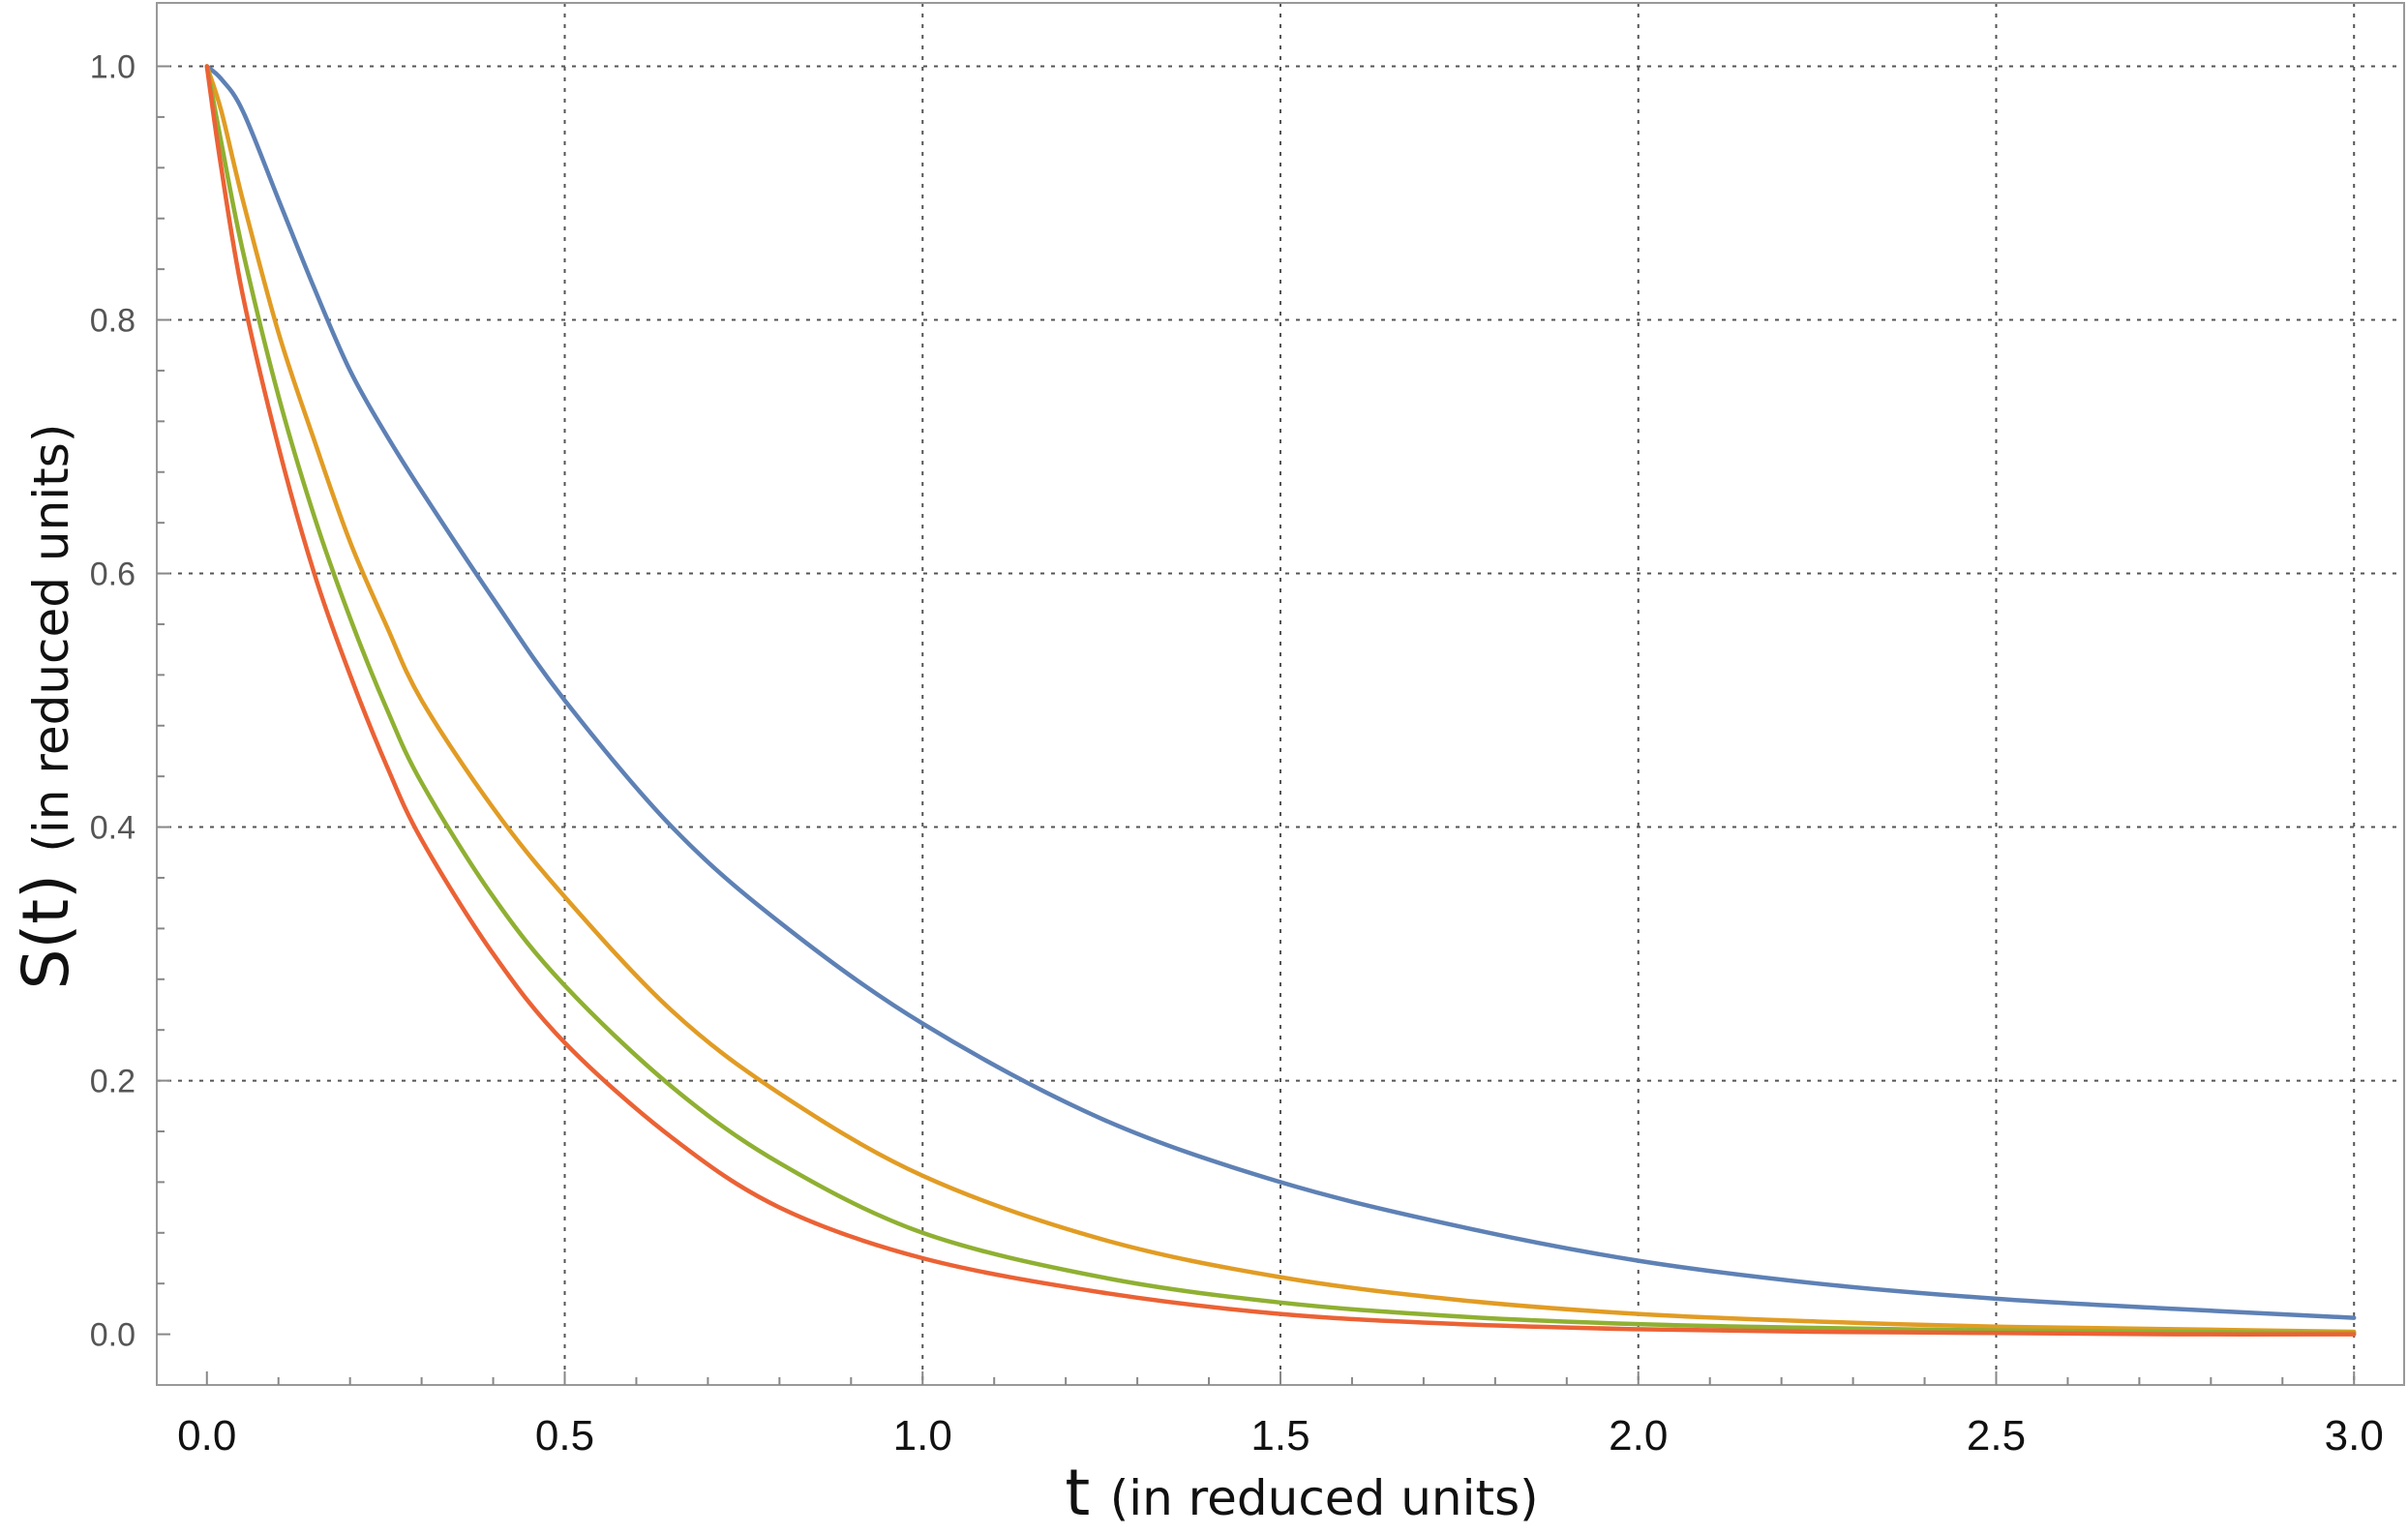 This screenshot has width=2408, height=1535. I want to click on x-tick-label: 1.0, so click(922, 1436).